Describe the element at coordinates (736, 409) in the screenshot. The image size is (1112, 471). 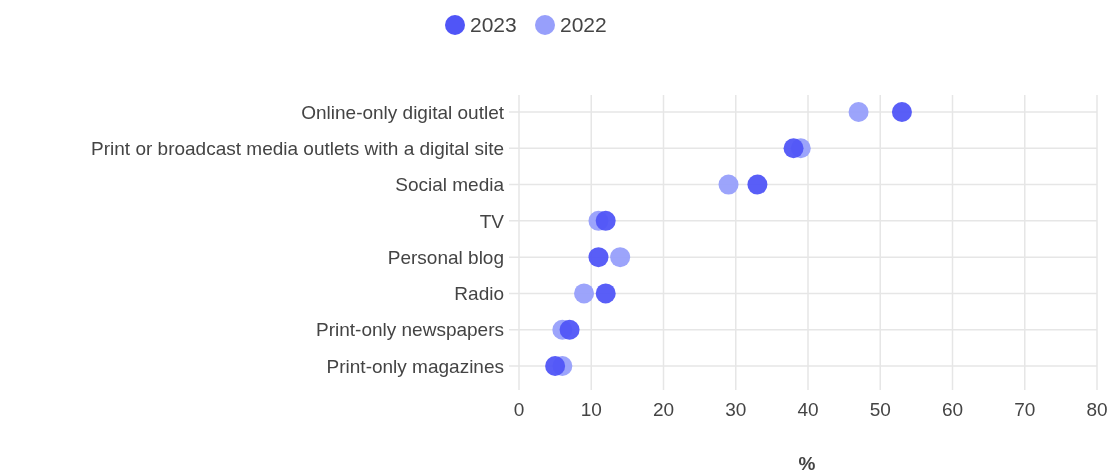
I see `x-tick-label: 30` at that location.